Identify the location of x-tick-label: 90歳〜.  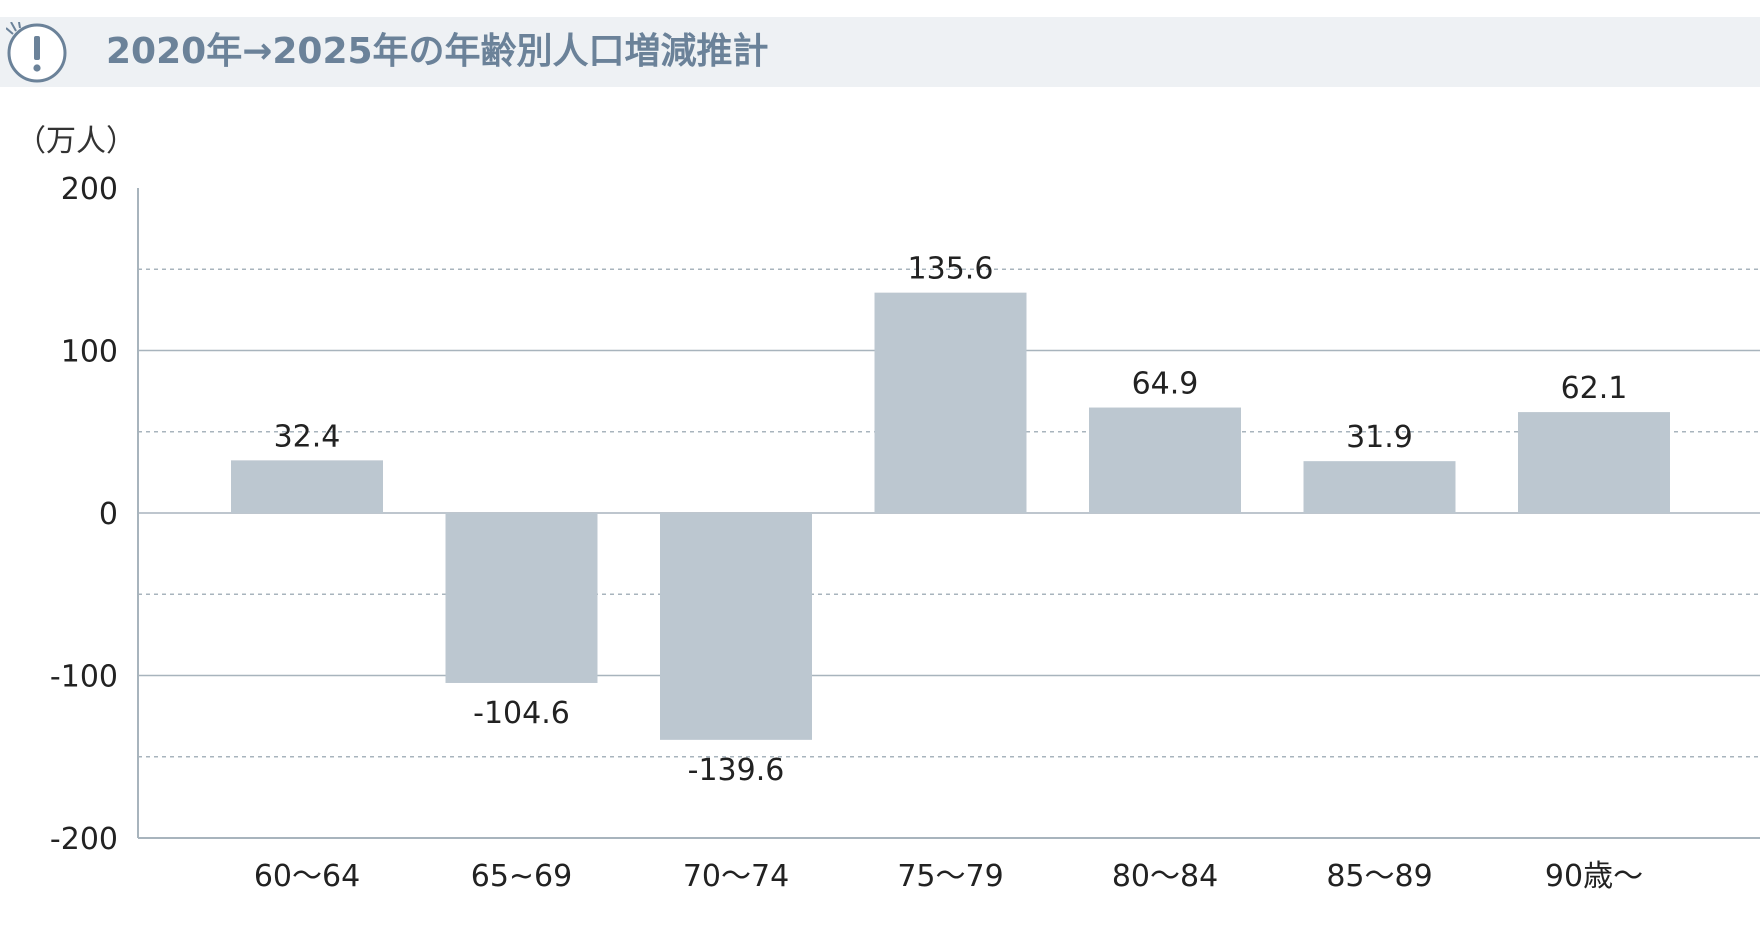
(1594, 876).